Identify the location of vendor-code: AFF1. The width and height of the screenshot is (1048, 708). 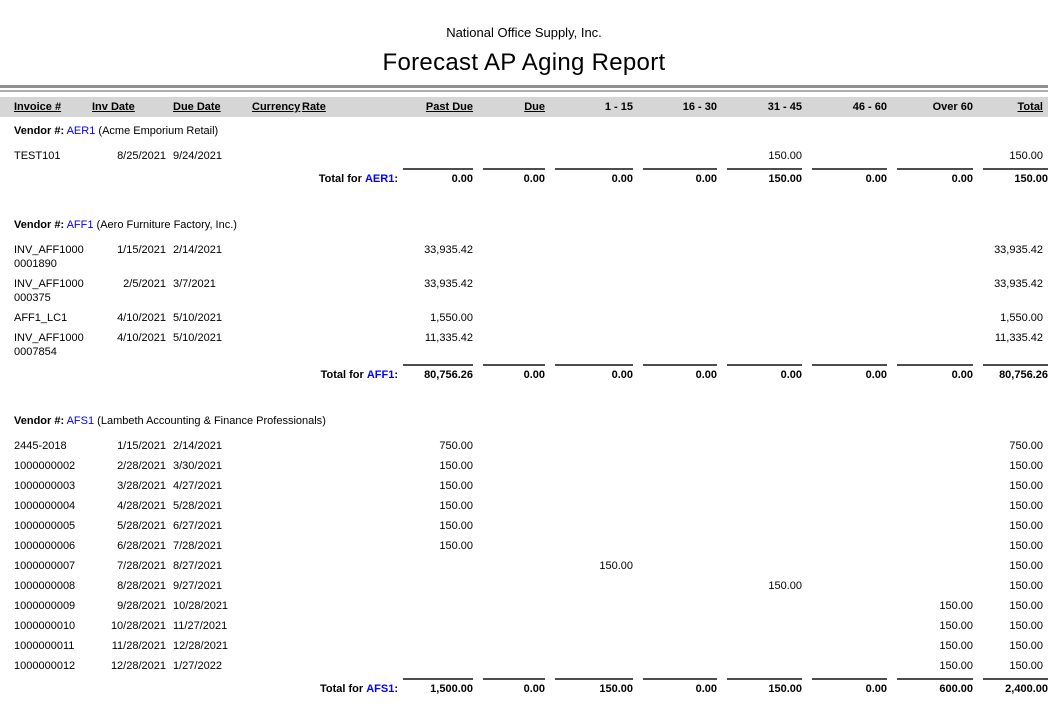
(380, 375).